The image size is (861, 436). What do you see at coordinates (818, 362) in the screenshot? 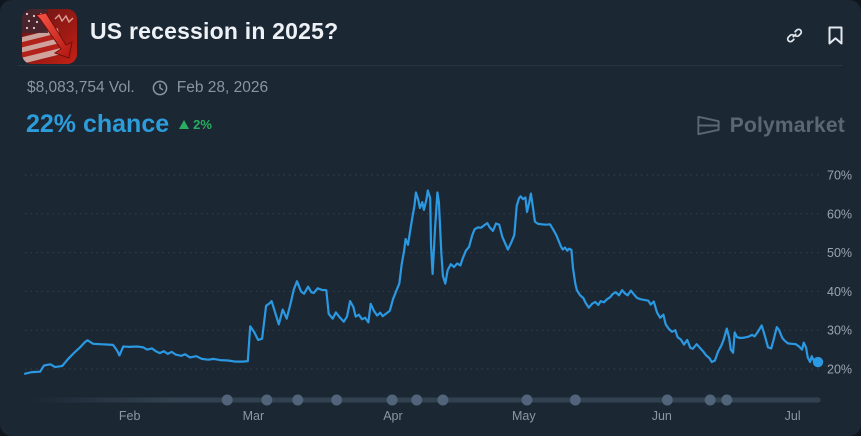
I see `current-price-dot` at bounding box center [818, 362].